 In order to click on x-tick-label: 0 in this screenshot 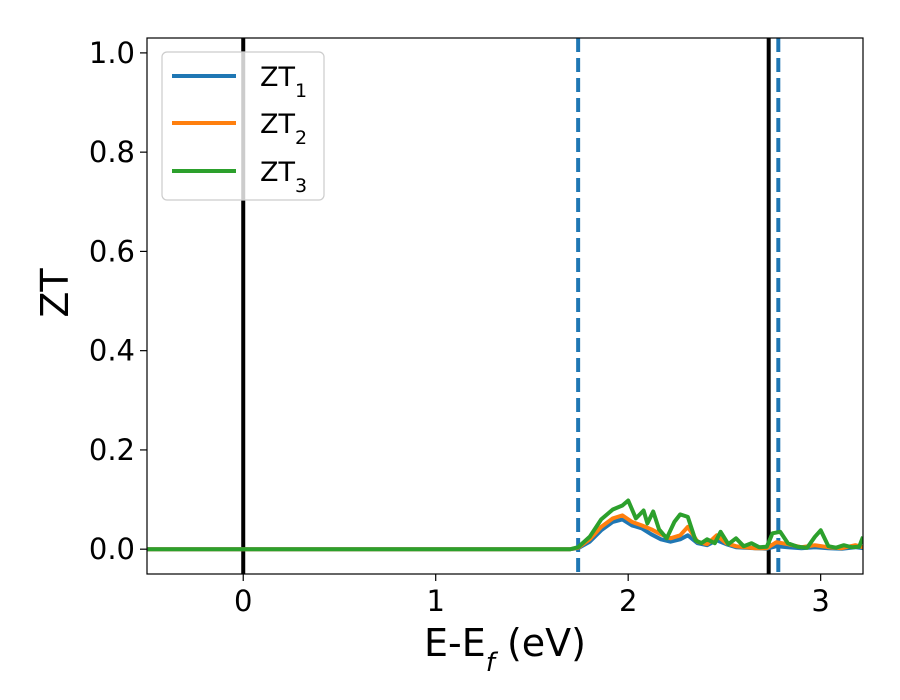, I will do `click(243, 601)`.